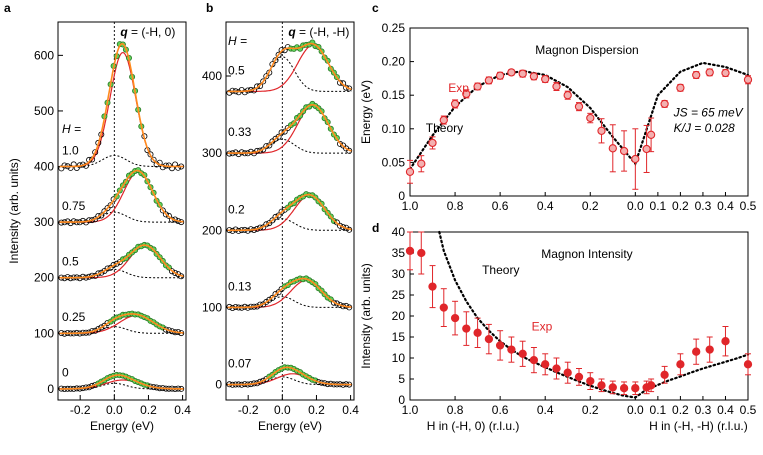  What do you see at coordinates (394, 28) in the screenshot?
I see `y-tick-label: 0.25` at bounding box center [394, 28].